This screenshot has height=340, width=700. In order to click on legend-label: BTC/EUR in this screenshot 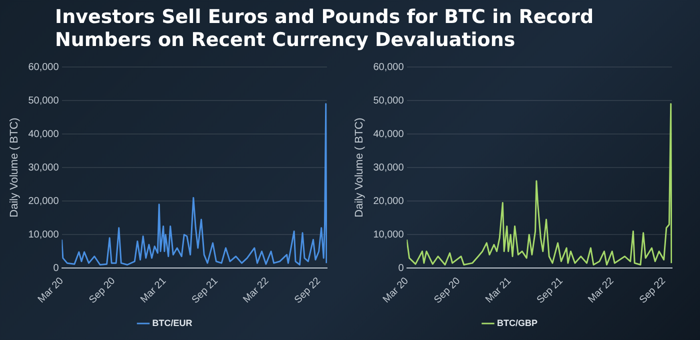, I will do `click(172, 323)`.